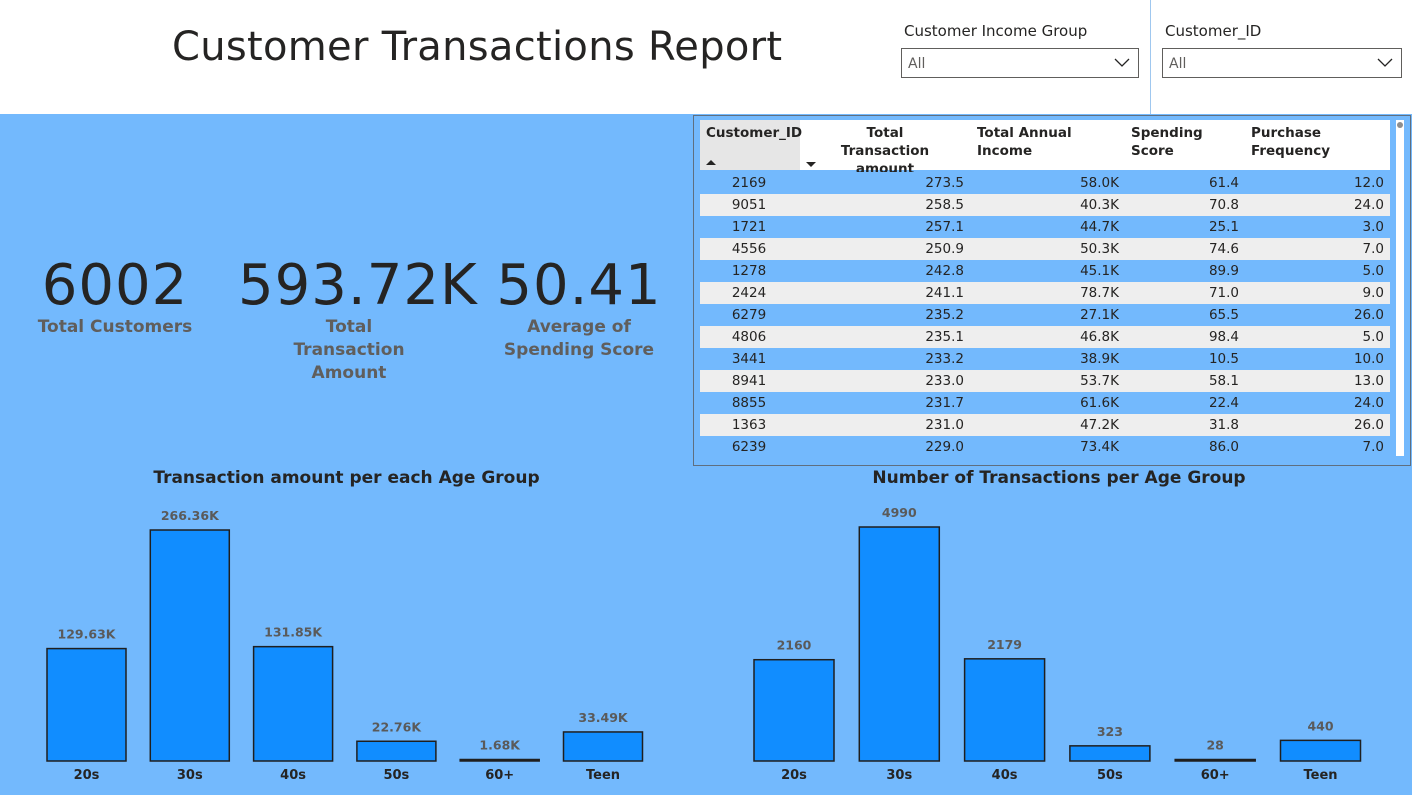 The height and width of the screenshot is (797, 1416). Describe the element at coordinates (944, 249) in the screenshot. I see `table-cell: 250.9` at that location.